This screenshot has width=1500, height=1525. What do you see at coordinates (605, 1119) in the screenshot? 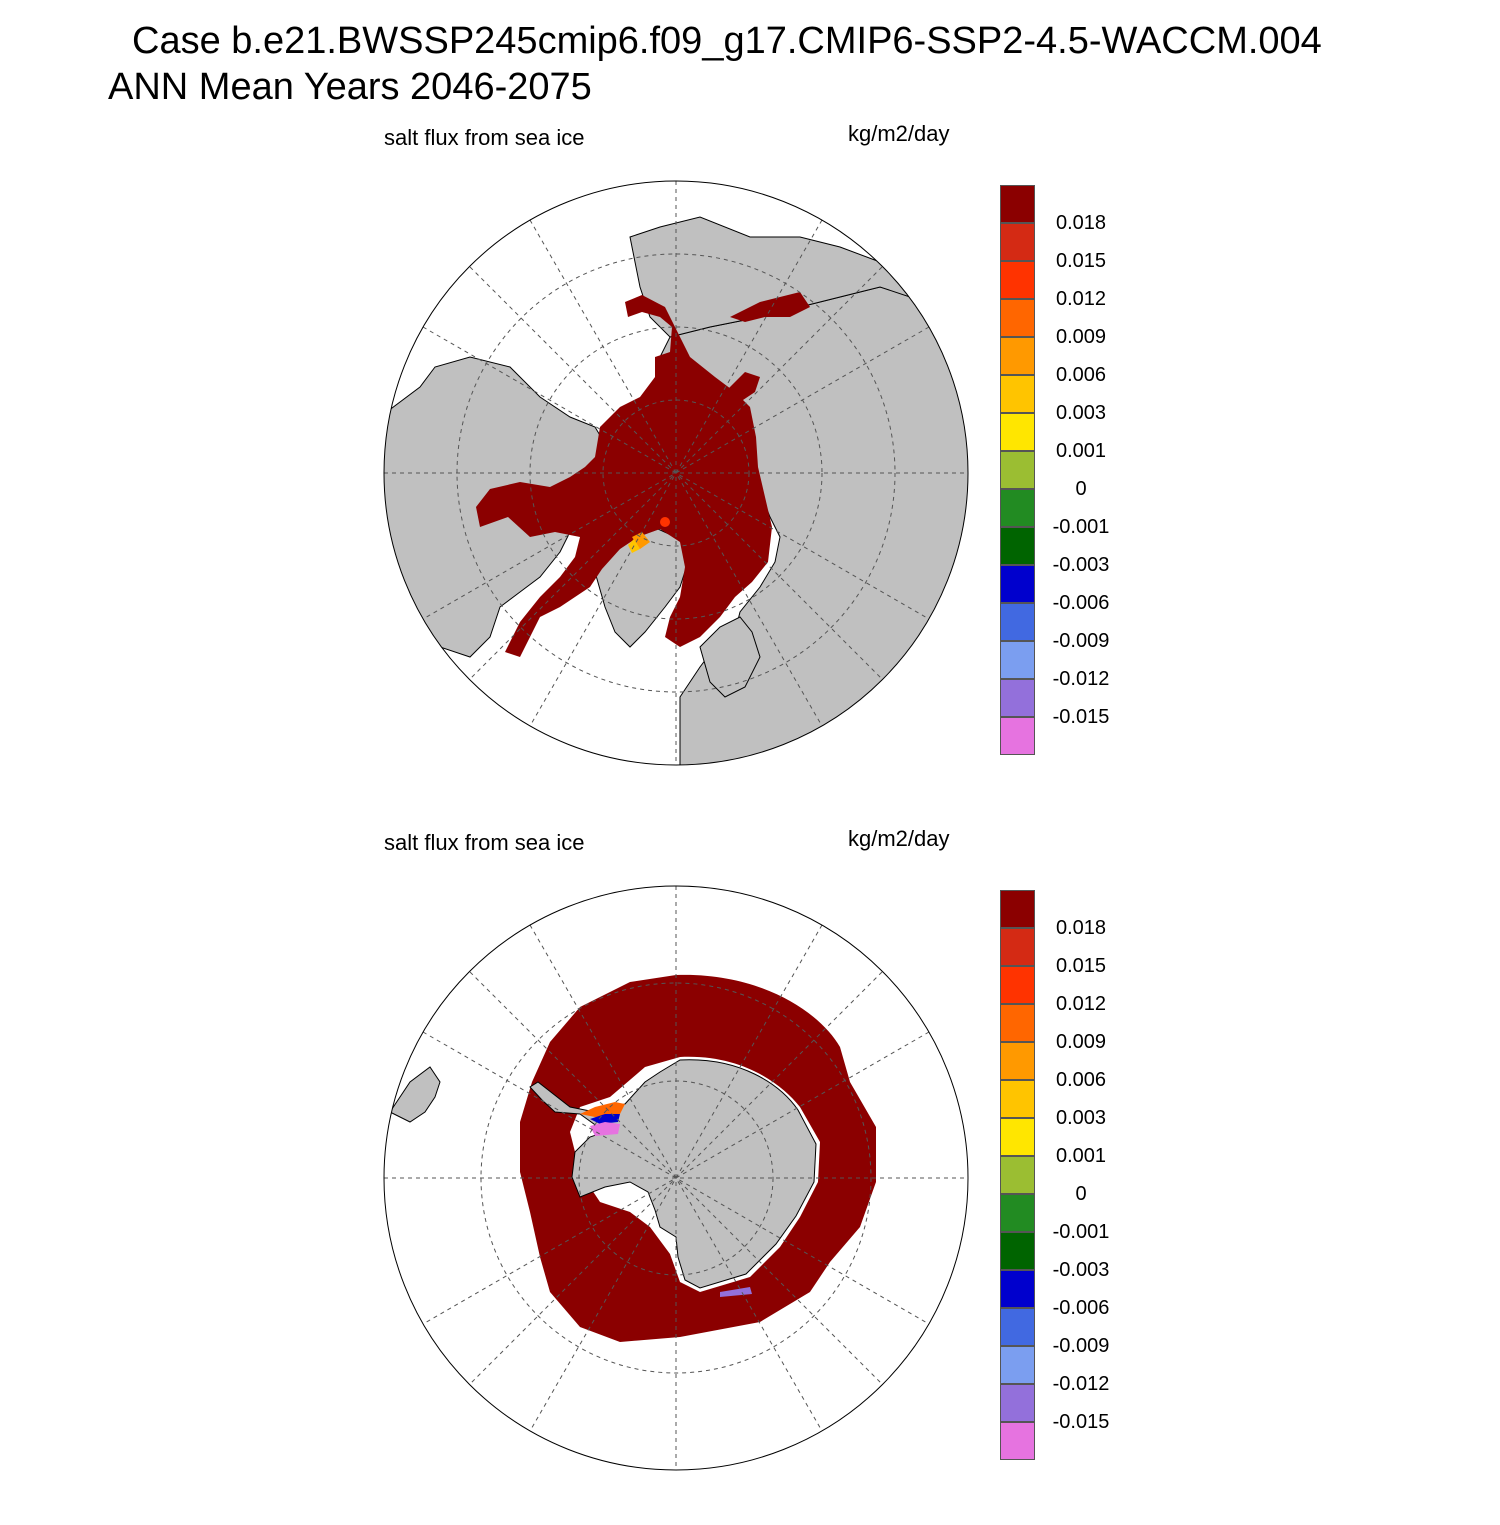
I see `weddell-flux-blue` at bounding box center [605, 1119].